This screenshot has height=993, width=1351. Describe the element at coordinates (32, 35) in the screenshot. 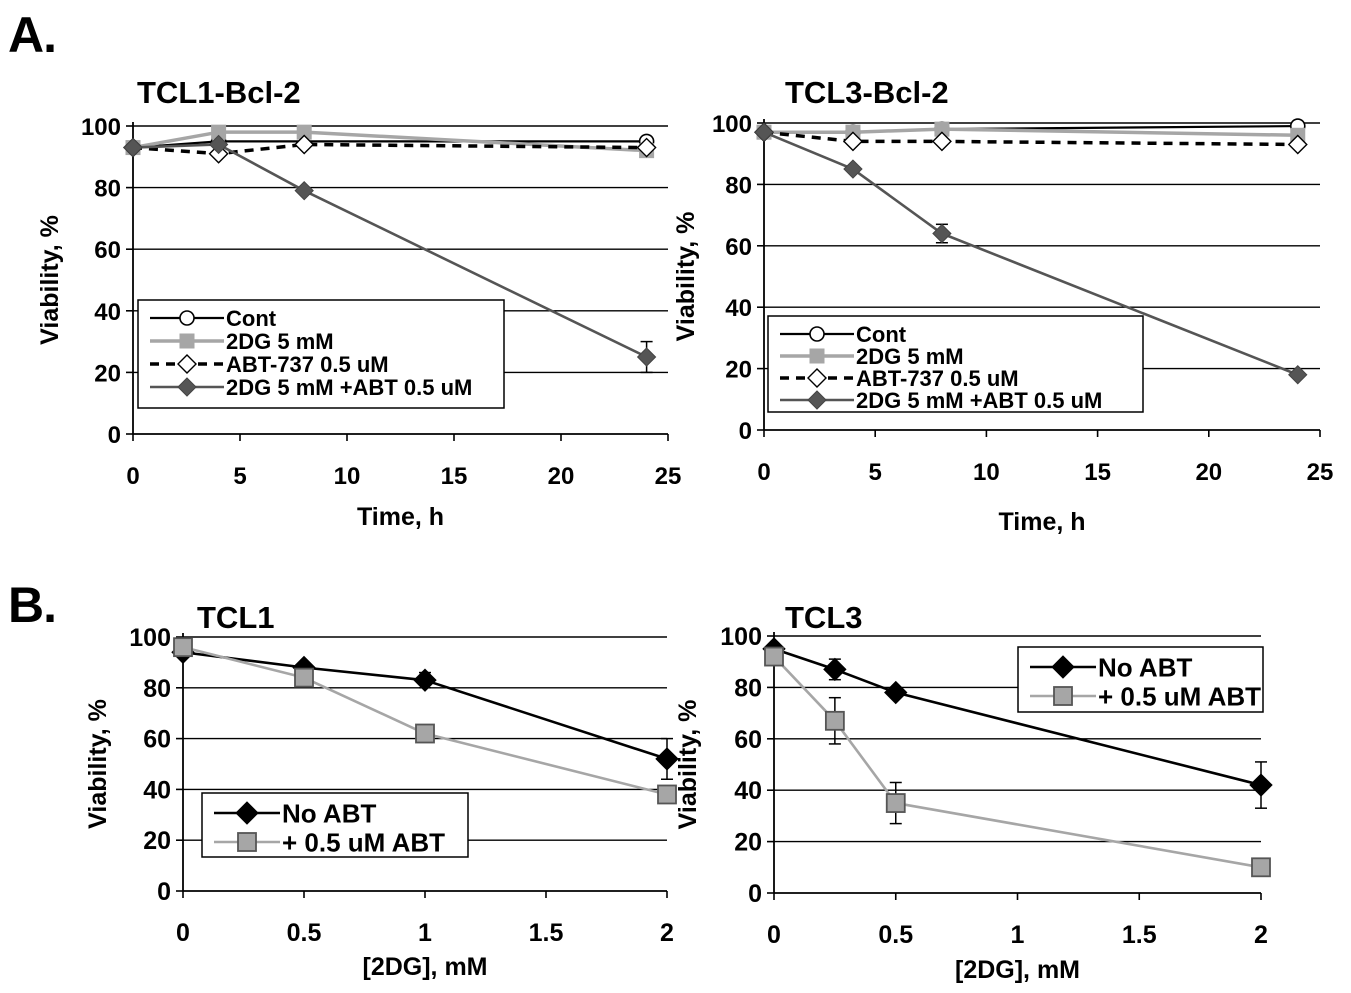

I see `panel-a-label: A.` at that location.